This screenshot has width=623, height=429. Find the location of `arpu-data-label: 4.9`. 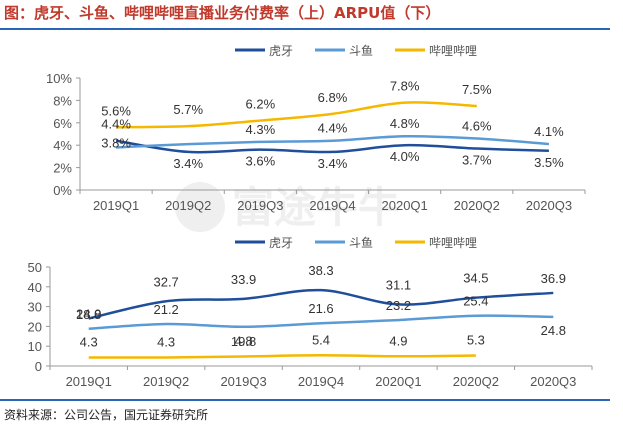

arpu-data-label: 4.9 is located at coordinates (398, 340).